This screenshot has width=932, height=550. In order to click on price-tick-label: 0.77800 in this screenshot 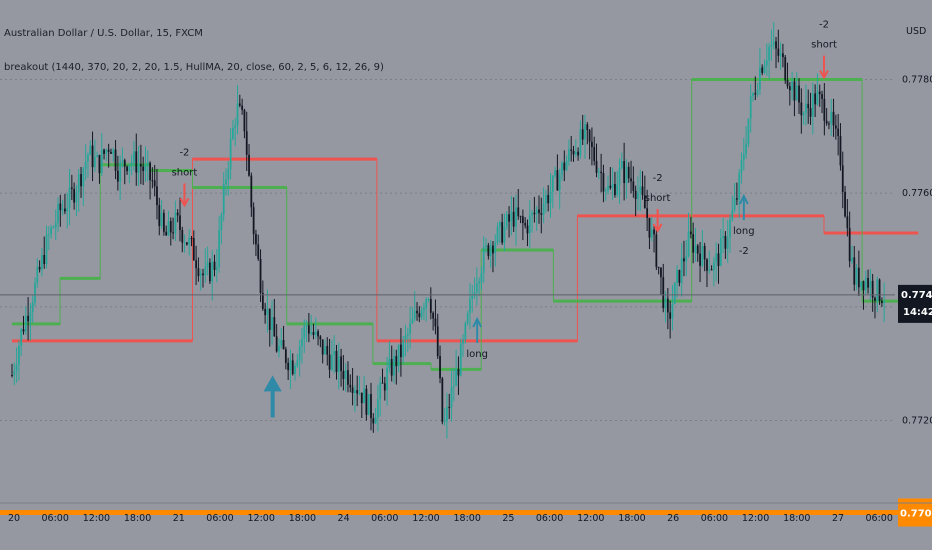, I will do `click(917, 80)`.